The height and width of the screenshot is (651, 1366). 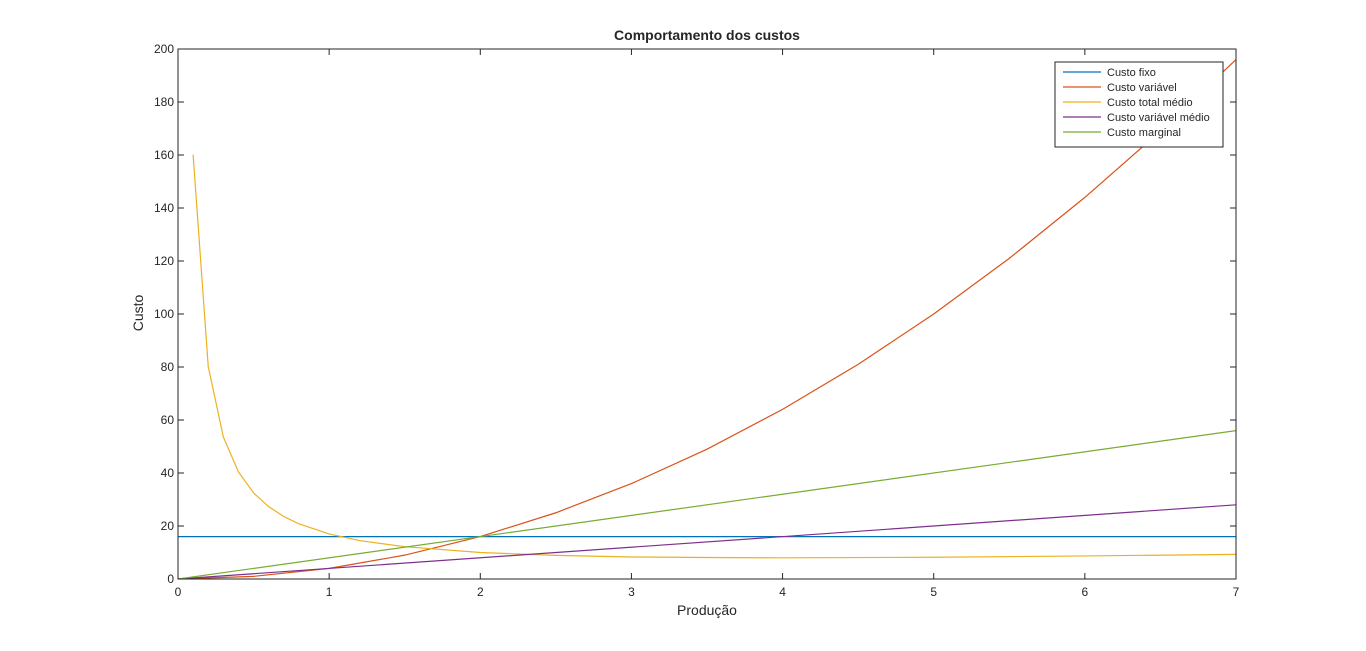 I want to click on x-tick-label: 3, so click(x=631, y=592).